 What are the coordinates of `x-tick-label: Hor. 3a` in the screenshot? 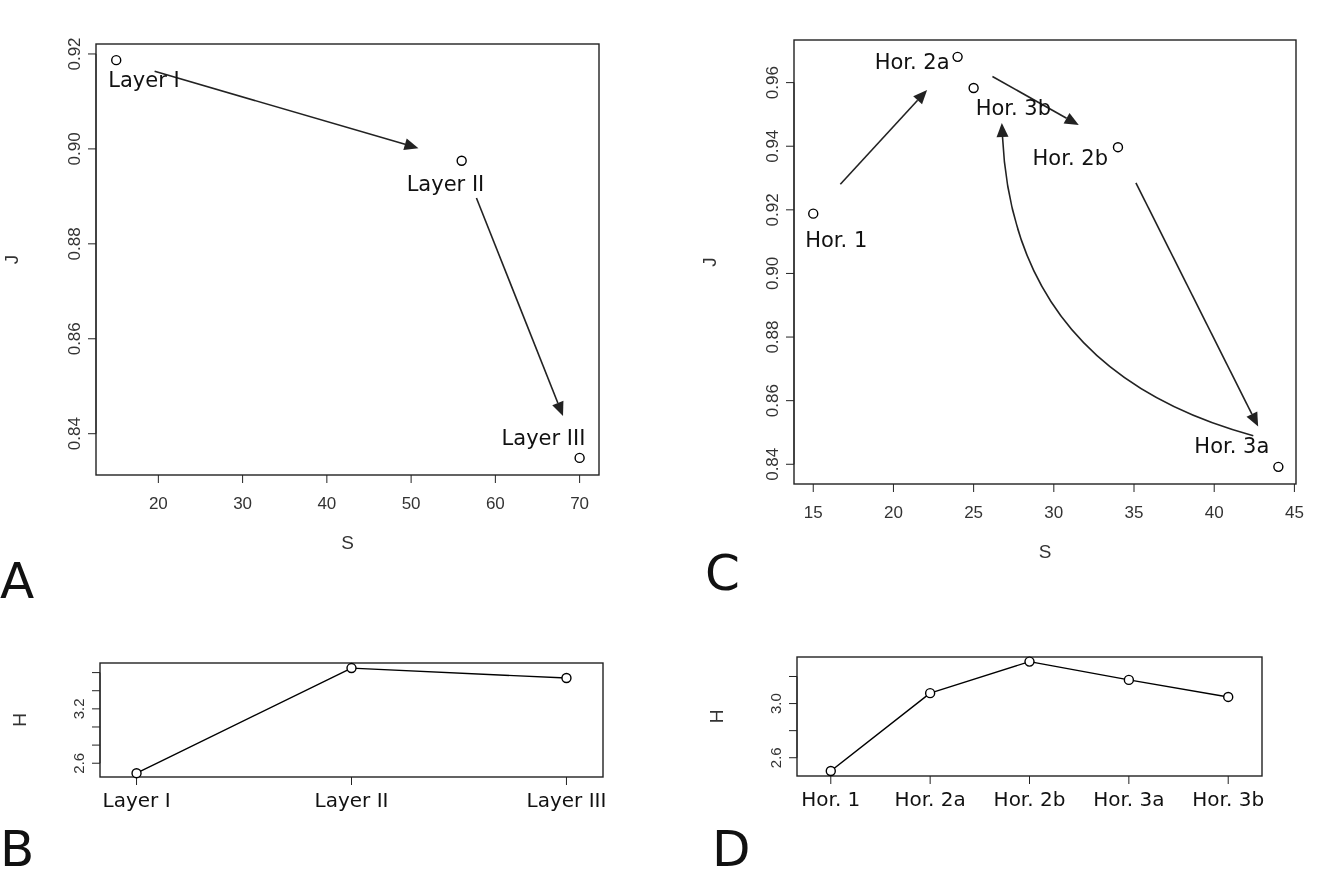 It's located at (1129, 799).